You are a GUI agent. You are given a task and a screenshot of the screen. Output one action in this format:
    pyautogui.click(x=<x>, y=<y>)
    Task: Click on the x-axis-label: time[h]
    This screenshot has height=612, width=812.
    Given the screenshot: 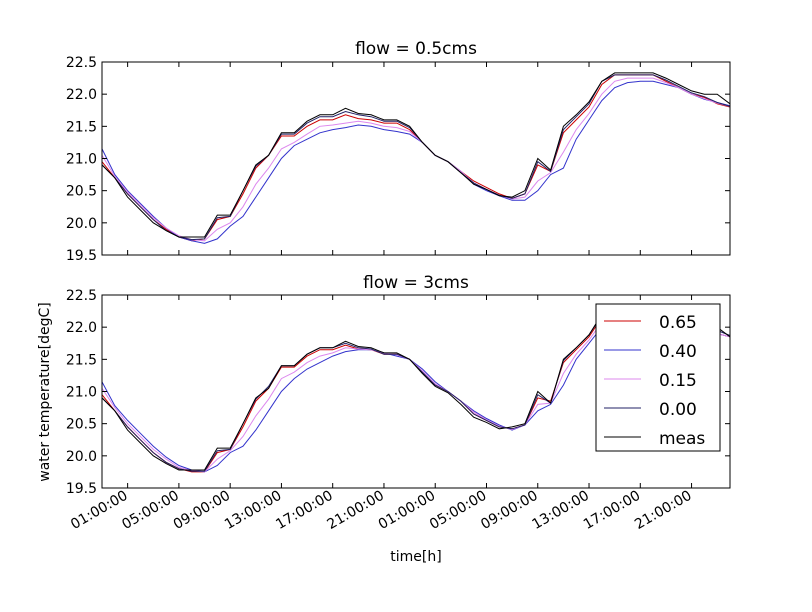 What is the action you would take?
    pyautogui.click(x=415, y=557)
    